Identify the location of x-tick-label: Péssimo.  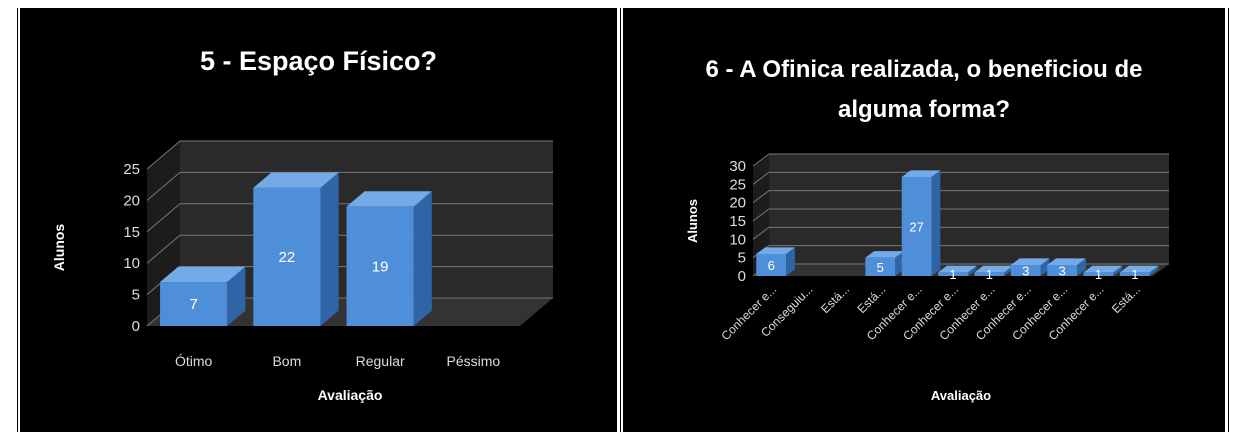
(474, 361).